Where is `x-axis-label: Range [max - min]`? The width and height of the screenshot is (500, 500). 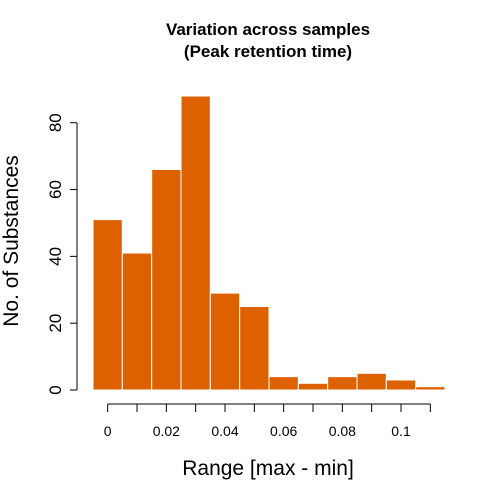
x-axis-label: Range [max - min] is located at coordinates (268, 468).